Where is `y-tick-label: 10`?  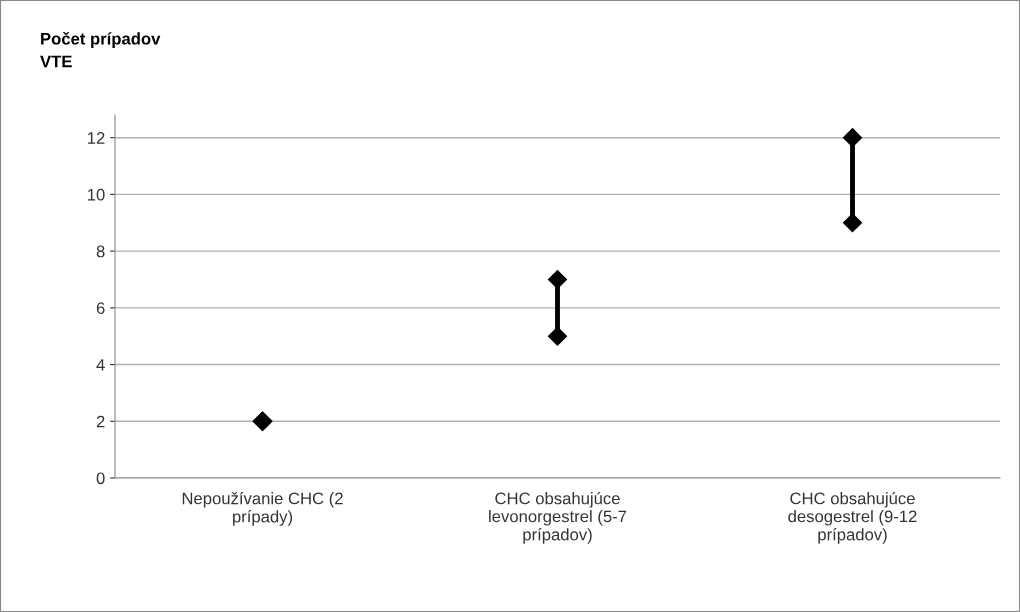 y-tick-label: 10 is located at coordinates (96, 194).